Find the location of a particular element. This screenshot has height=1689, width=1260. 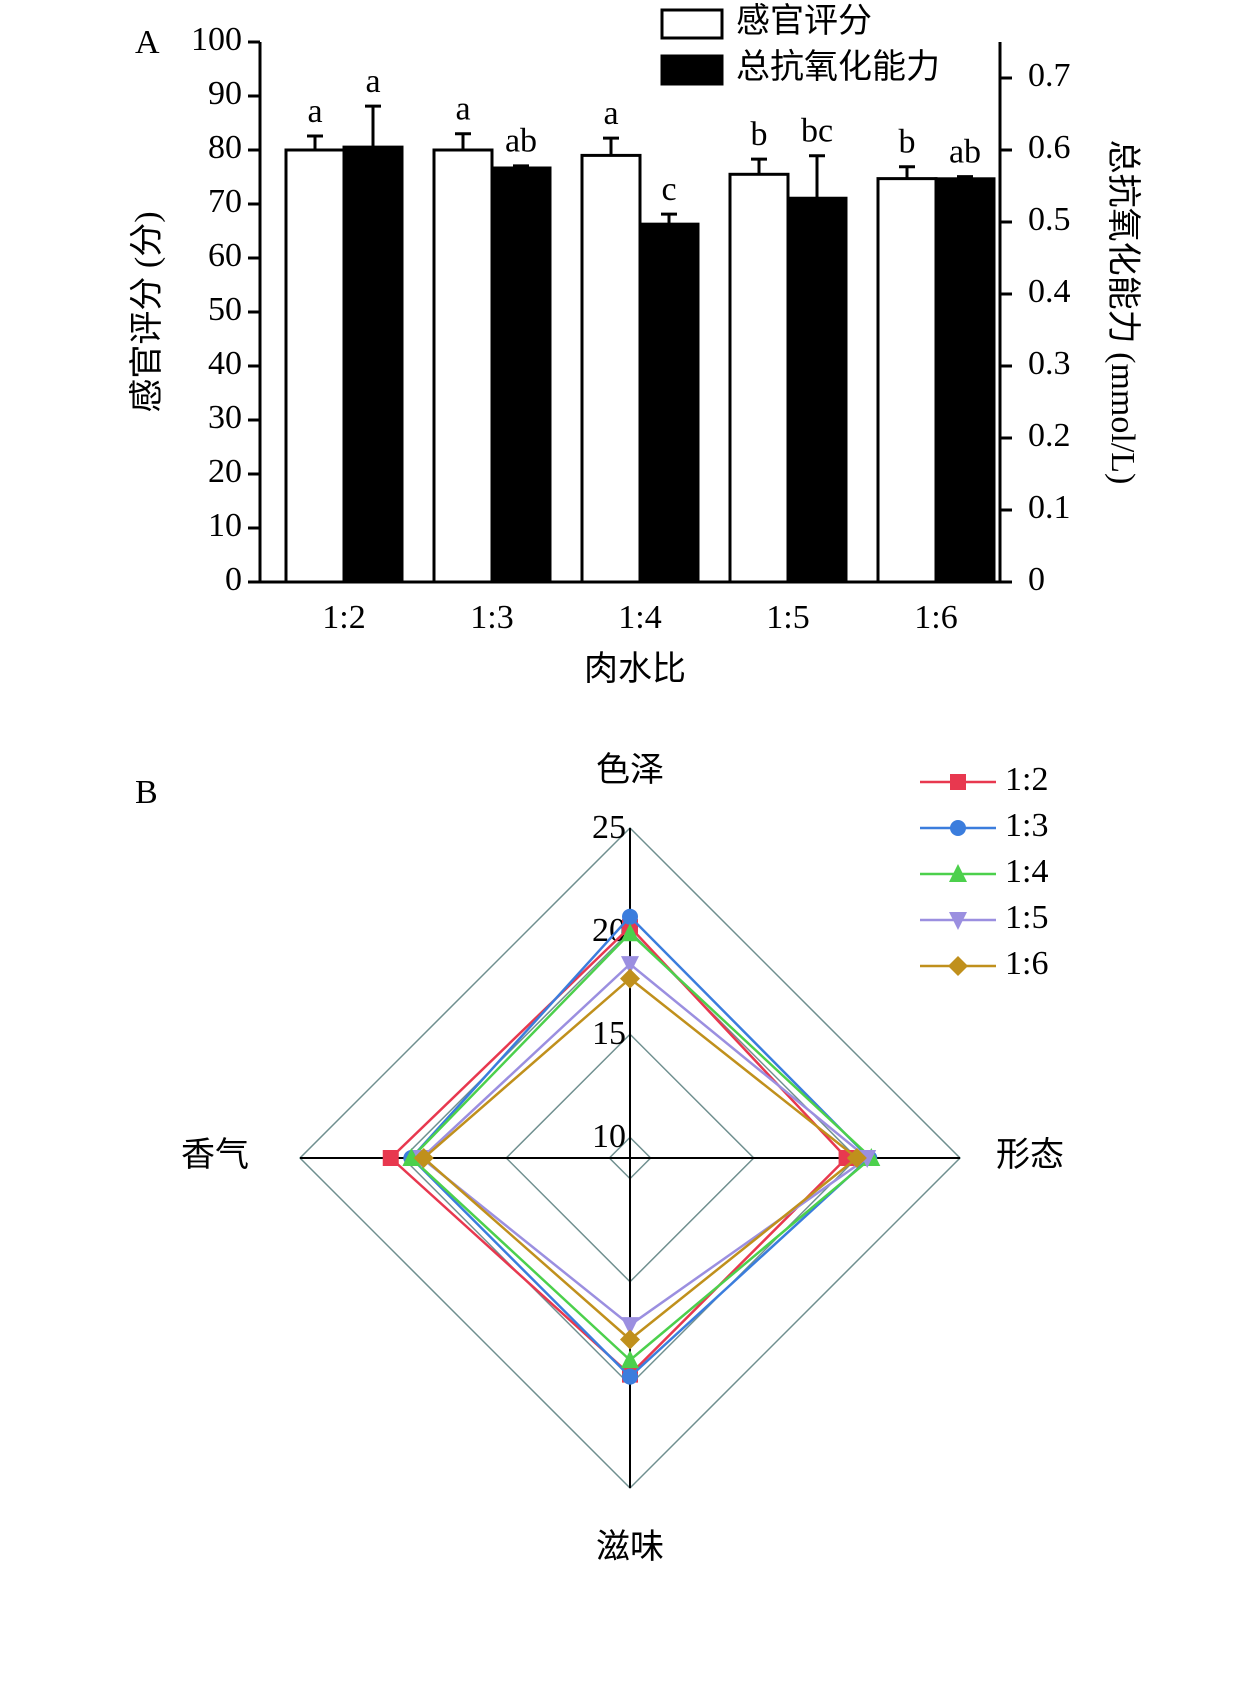

y-tick-label: 80 is located at coordinates (225, 147).